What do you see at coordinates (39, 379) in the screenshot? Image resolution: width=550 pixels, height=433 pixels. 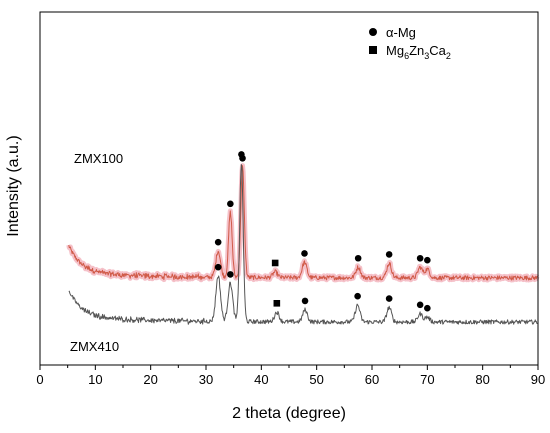 I see `x-tick-label: 0` at bounding box center [39, 379].